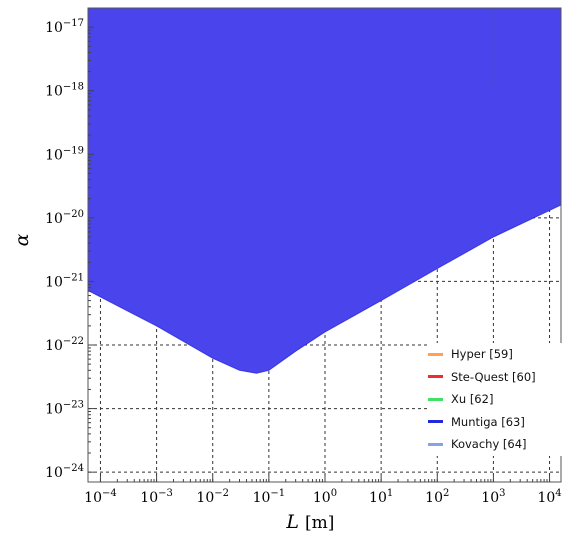  I want to click on legend-item: Xu [62], so click(496, 399).